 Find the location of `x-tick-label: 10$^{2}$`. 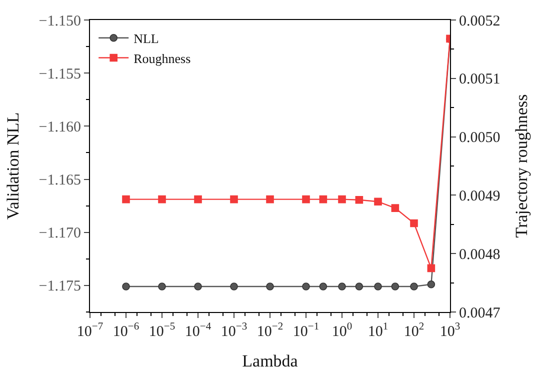

x-tick-label: 10$^{2}$ is located at coordinates (414, 331).